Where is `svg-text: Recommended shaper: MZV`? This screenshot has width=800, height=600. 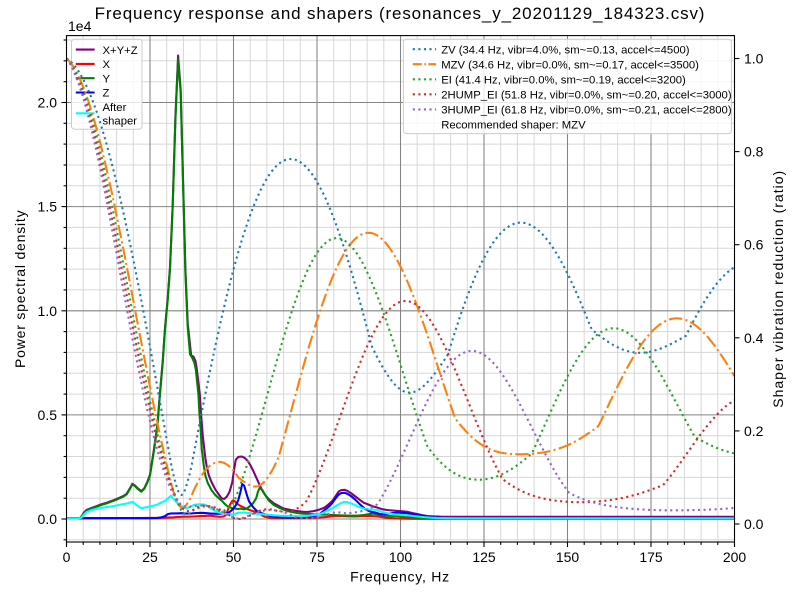
svg-text: Recommended shaper: MZV is located at coordinates (513, 126).